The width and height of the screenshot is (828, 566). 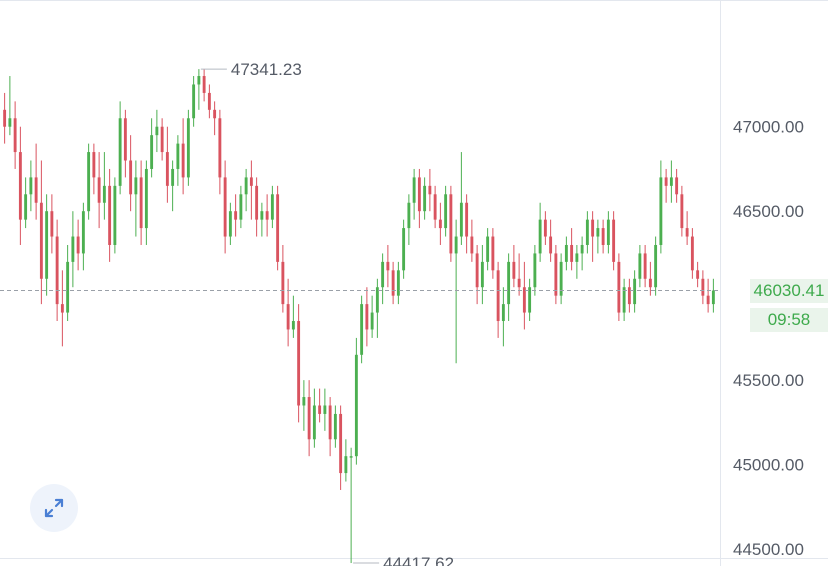 I want to click on expand-button, so click(x=54, y=508).